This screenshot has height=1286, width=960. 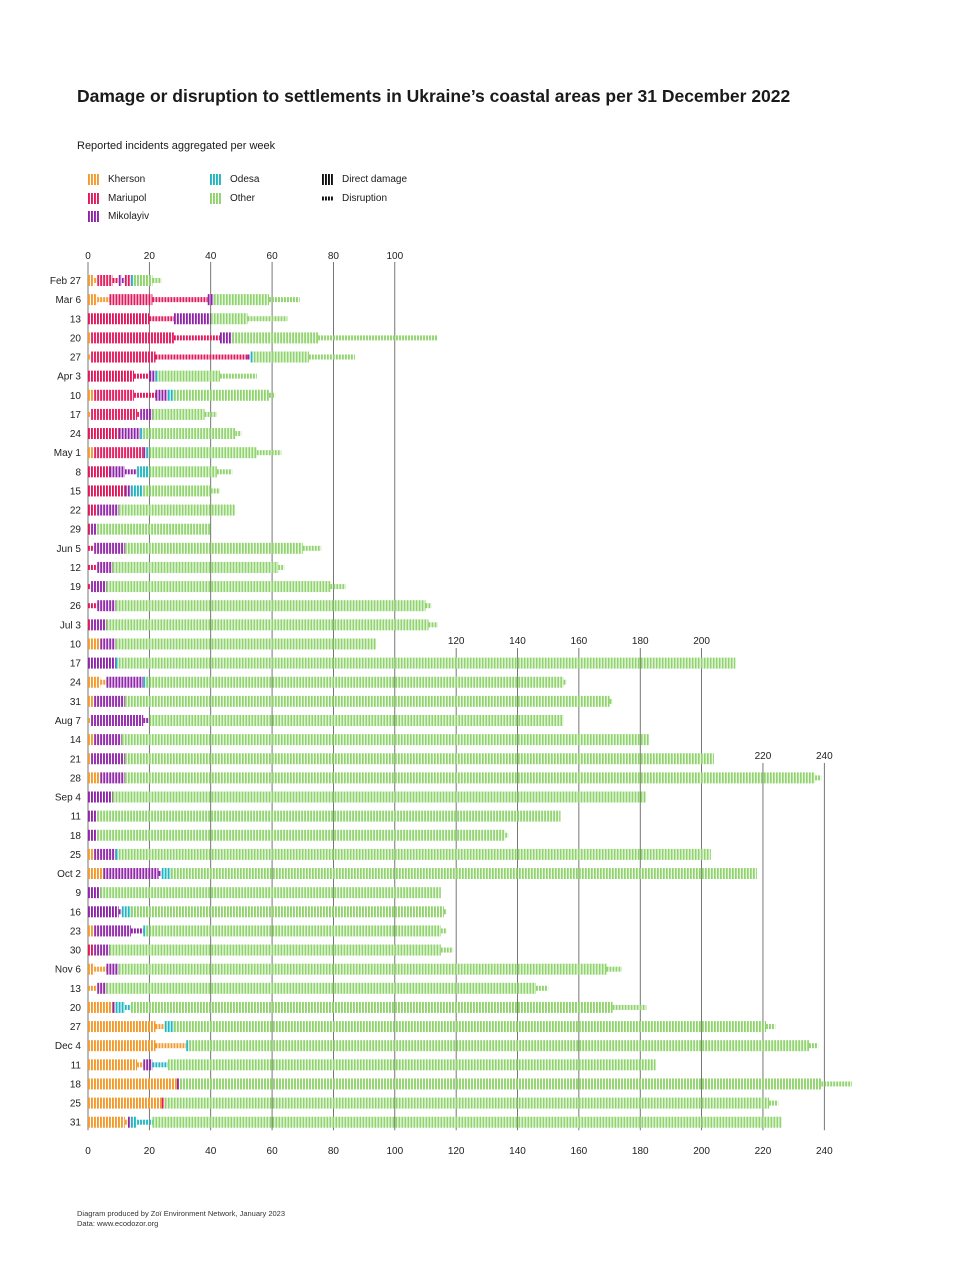 I want to click on chart-subtitle: Reported incidents aggregated per week, so click(x=176, y=146).